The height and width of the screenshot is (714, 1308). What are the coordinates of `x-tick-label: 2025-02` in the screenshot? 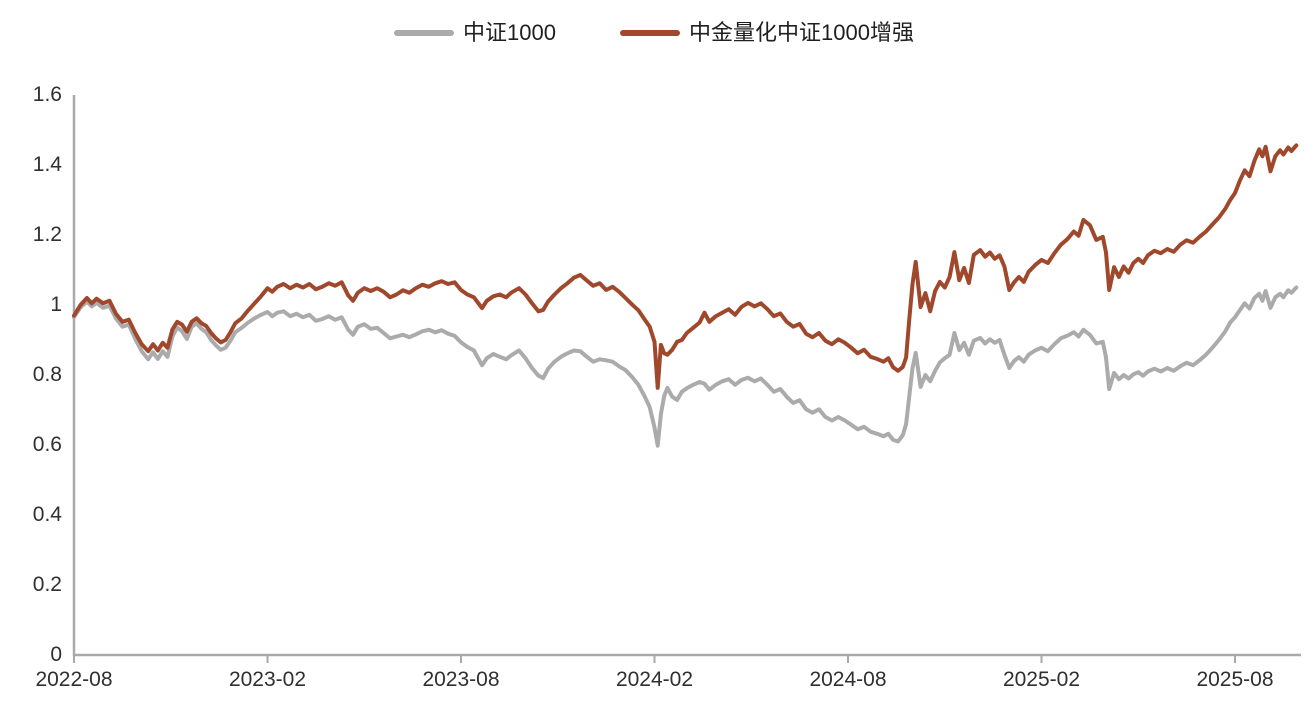 It's located at (1041, 679).